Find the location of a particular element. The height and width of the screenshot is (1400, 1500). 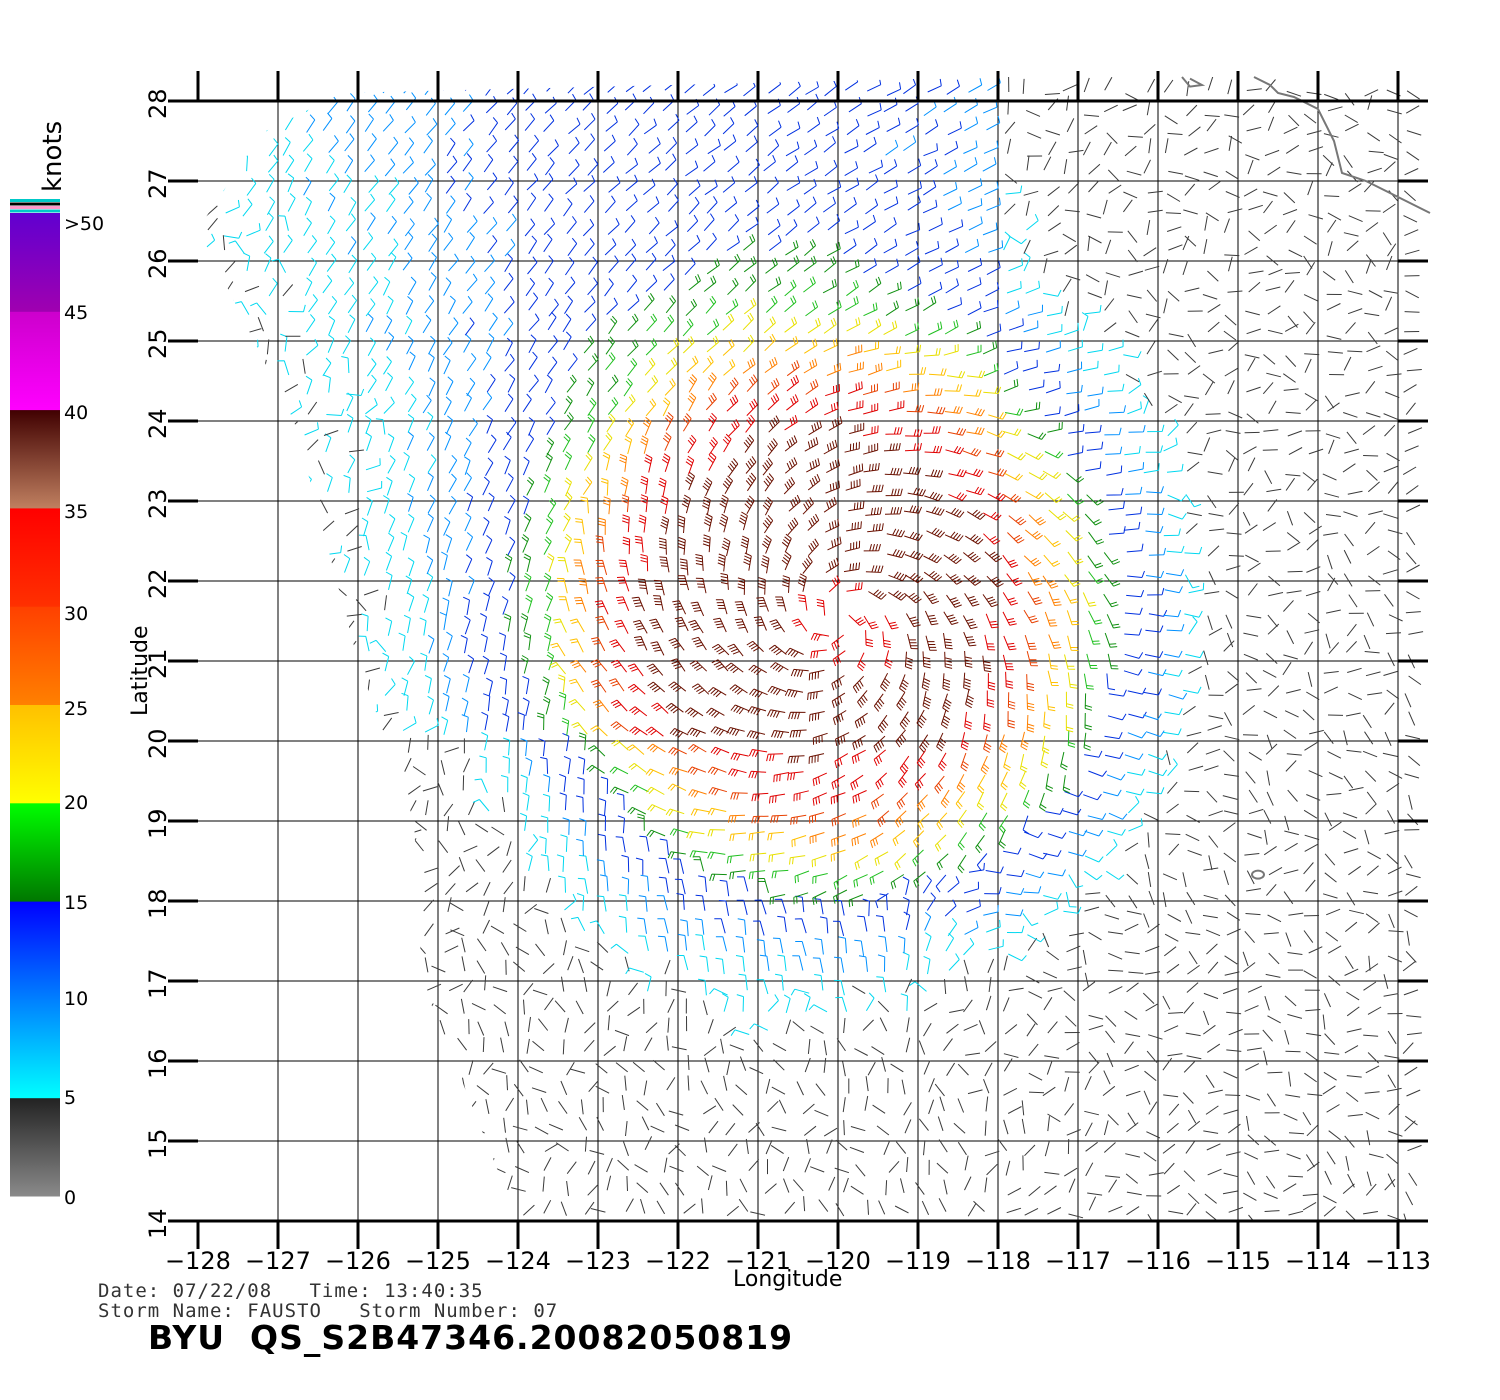

colorbar-tick-label: 15 is located at coordinates (76, 903).